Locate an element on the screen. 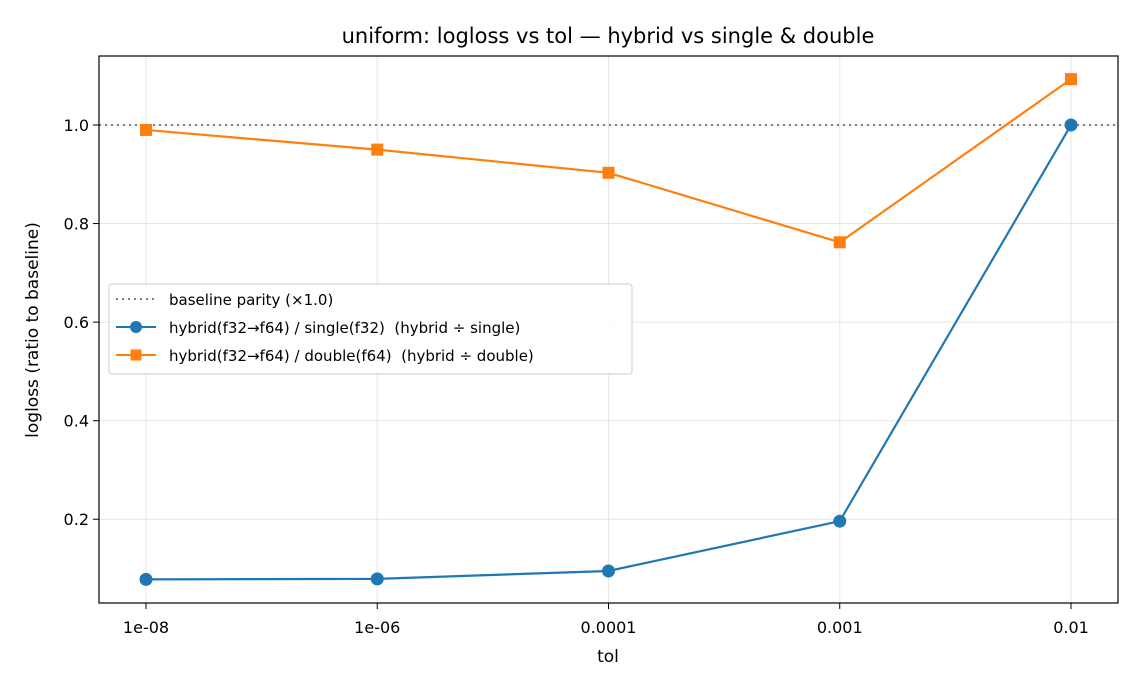  x-tick-label: 1e-06 is located at coordinates (377, 627).